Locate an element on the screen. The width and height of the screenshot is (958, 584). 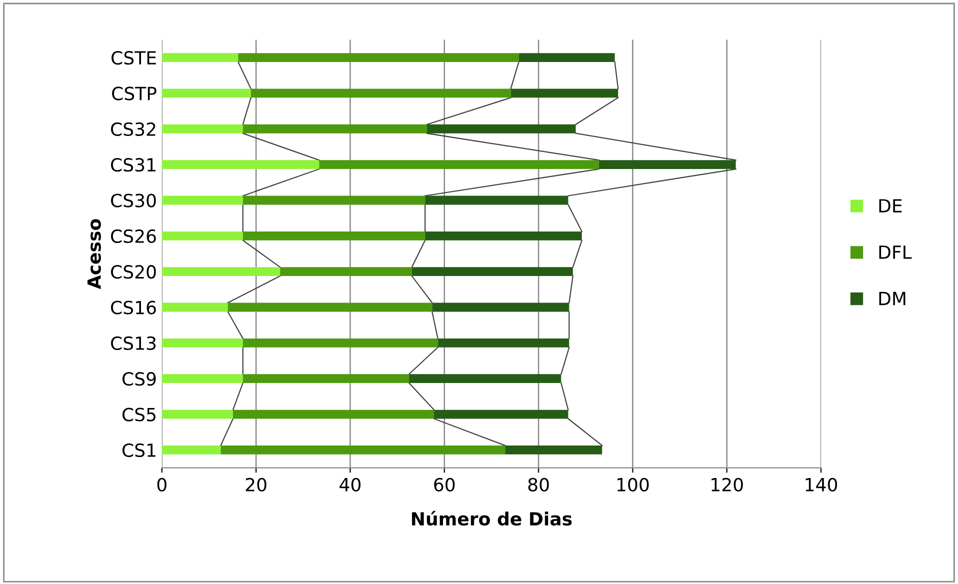
x-tick-label: 120 is located at coordinates (727, 485).